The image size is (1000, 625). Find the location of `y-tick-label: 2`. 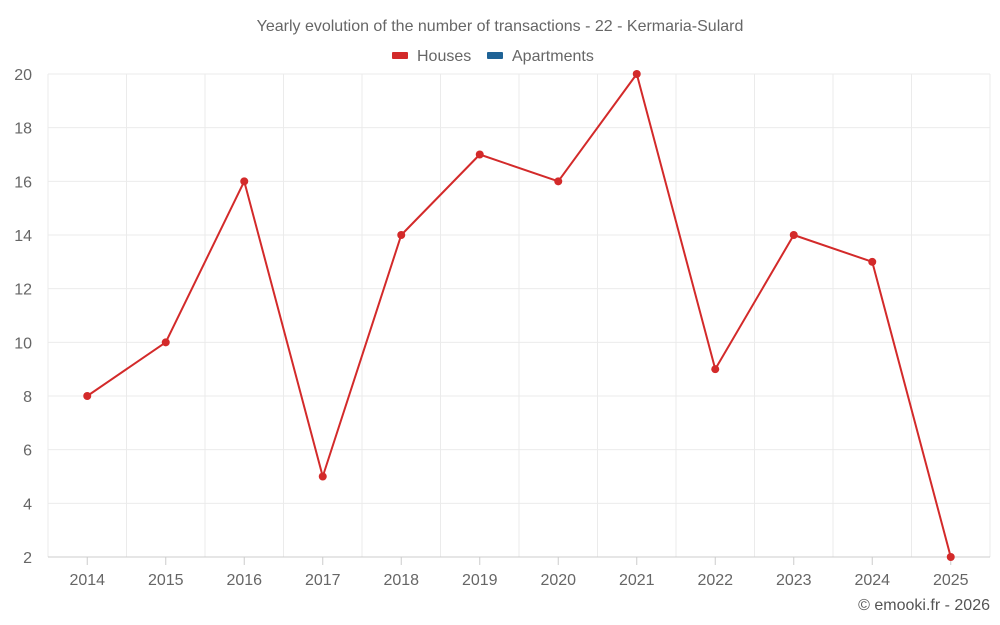

y-tick-label: 2 is located at coordinates (27, 558).